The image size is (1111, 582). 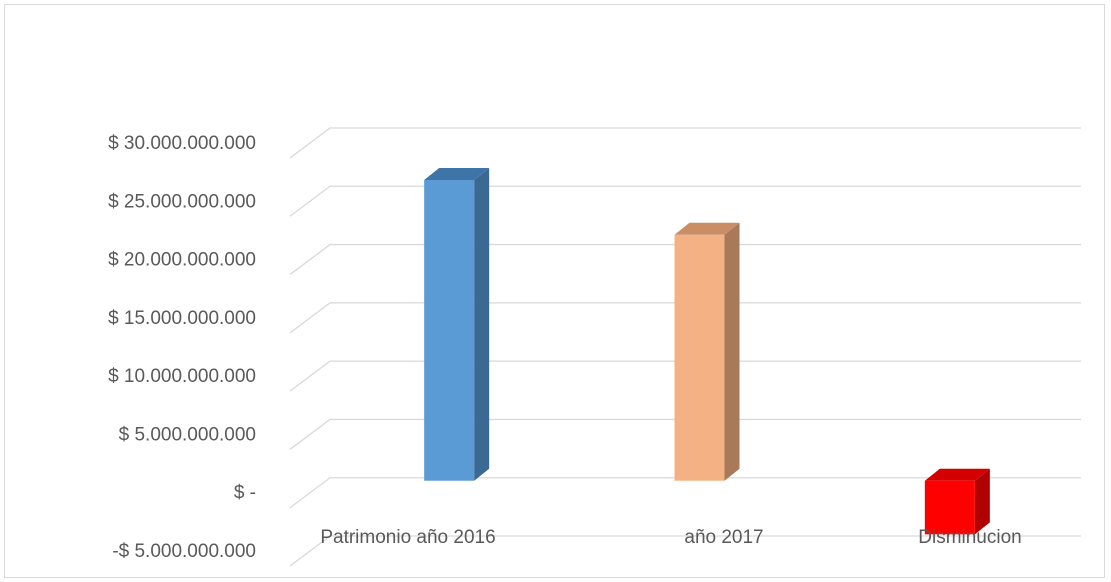 I want to click on category-label: Disminucion, so click(x=969, y=537).